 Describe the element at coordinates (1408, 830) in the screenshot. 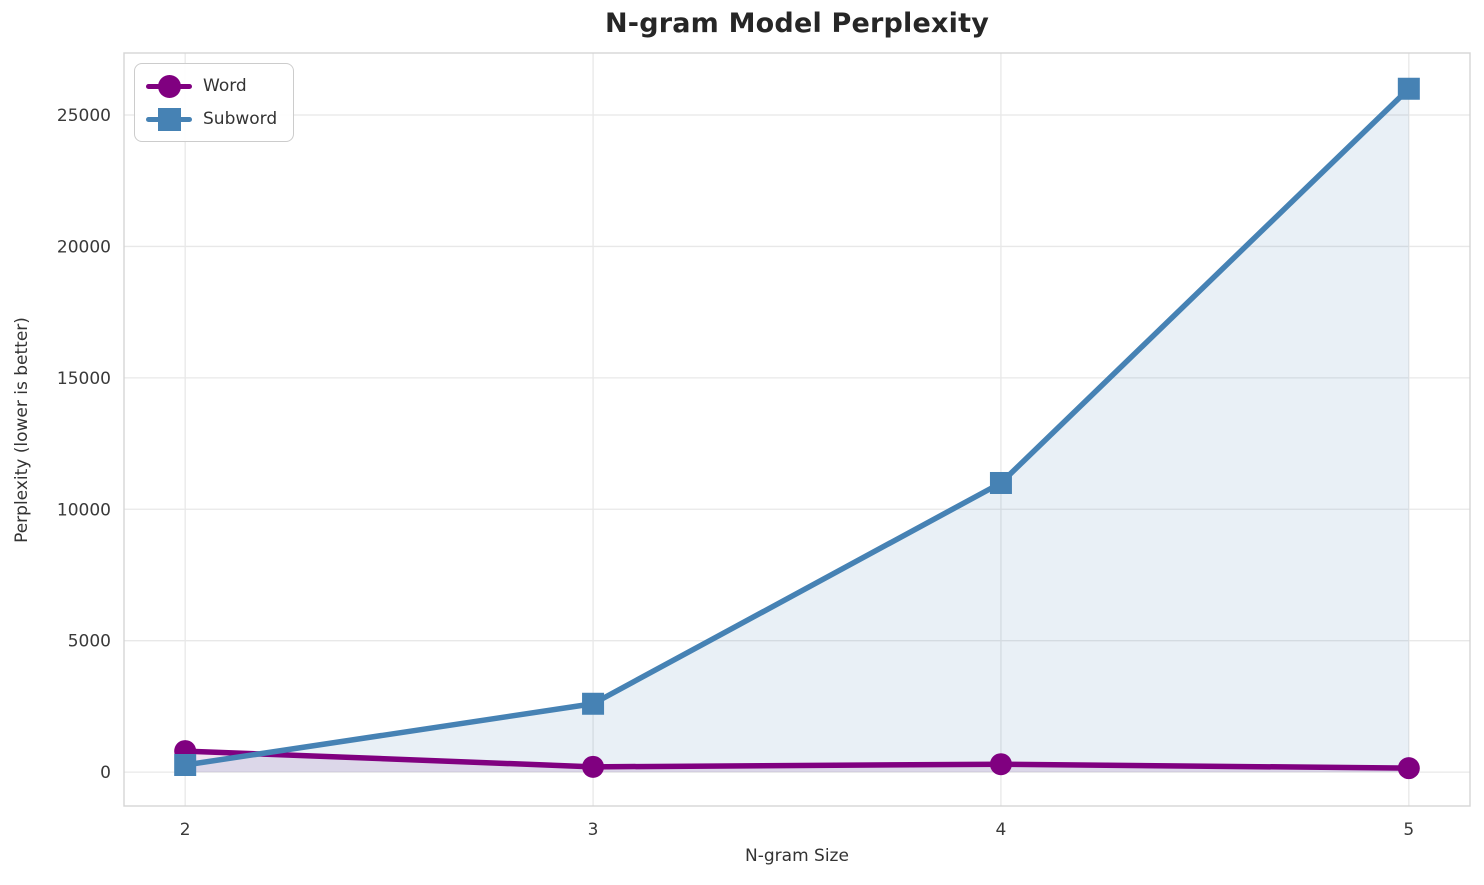

I see `svg-text: 5` at that location.